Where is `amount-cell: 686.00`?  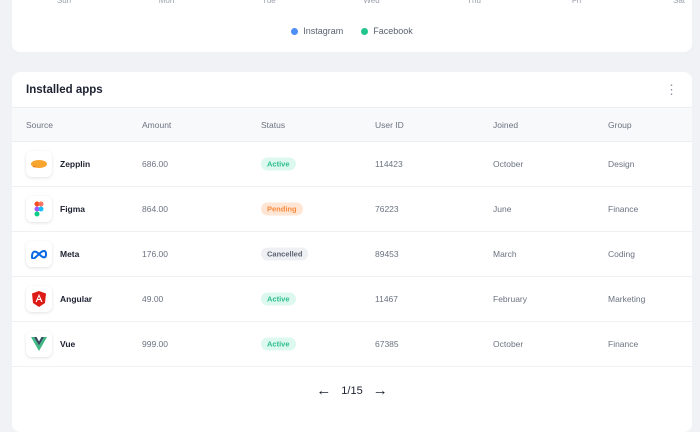 amount-cell: 686.00 is located at coordinates (155, 164).